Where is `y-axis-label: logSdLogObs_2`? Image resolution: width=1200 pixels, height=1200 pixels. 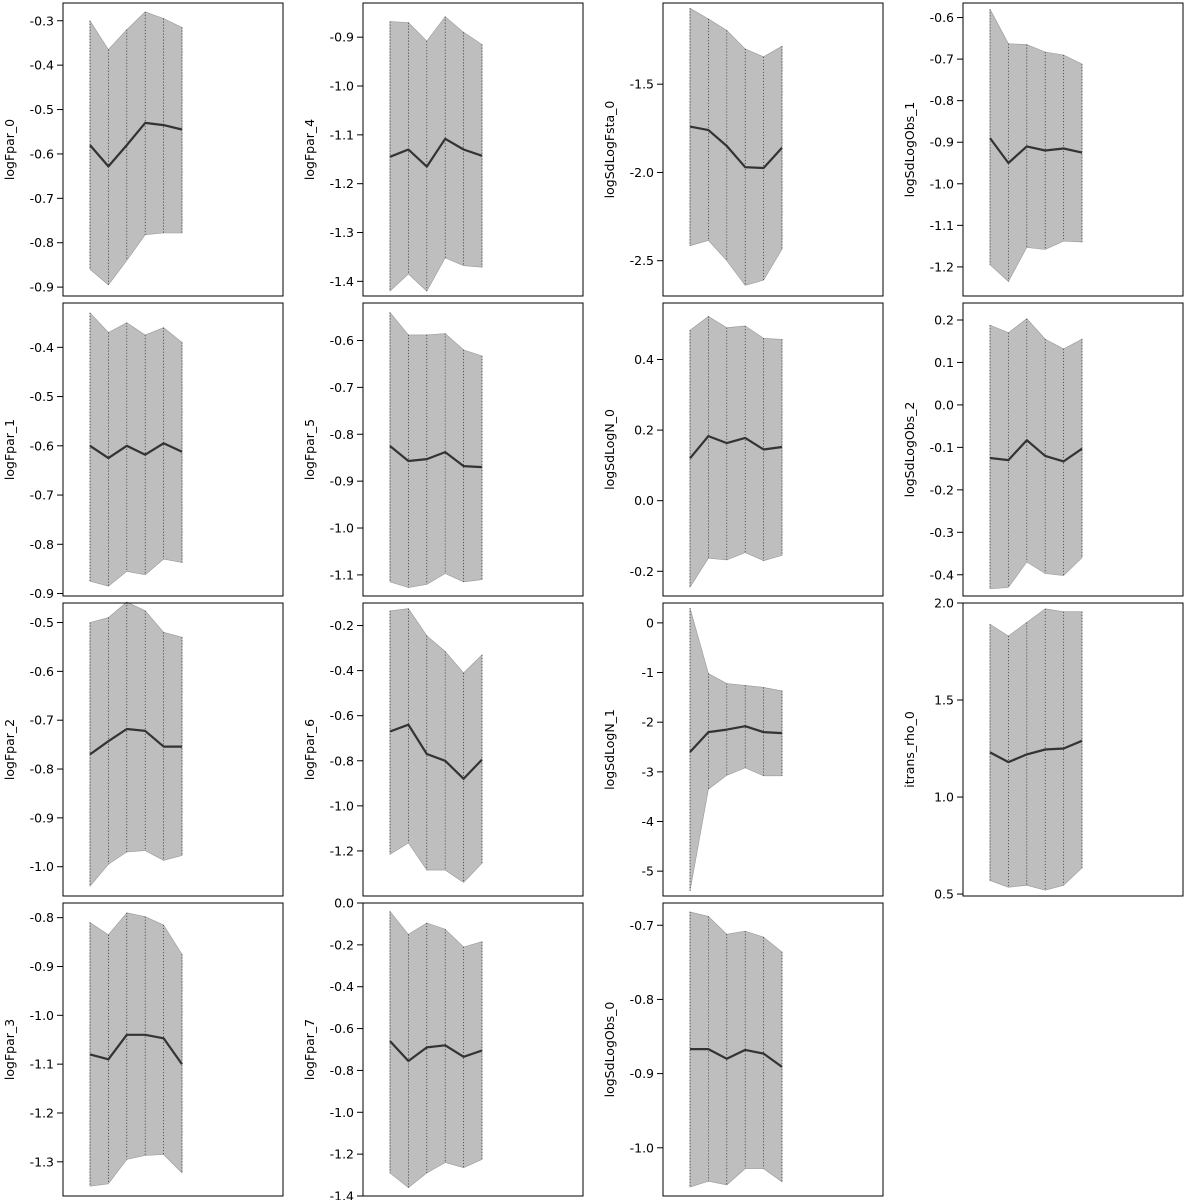 y-axis-label: logSdLogObs_2 is located at coordinates (909, 450).